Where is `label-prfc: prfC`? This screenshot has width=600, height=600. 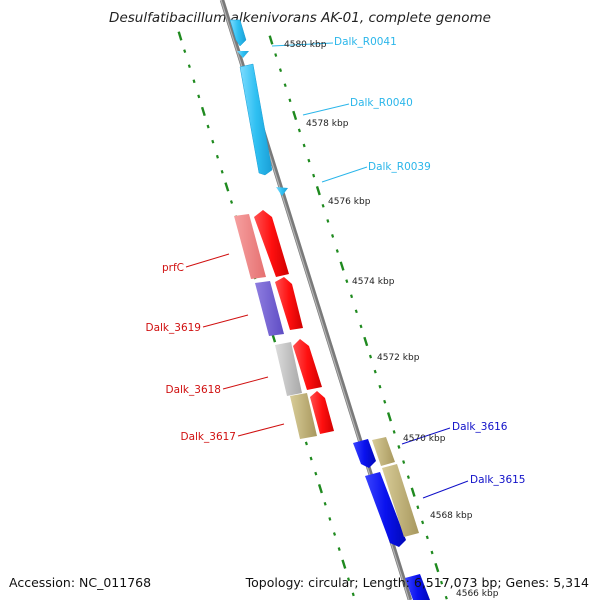
label-prfc: prfC is located at coordinates (173, 268).